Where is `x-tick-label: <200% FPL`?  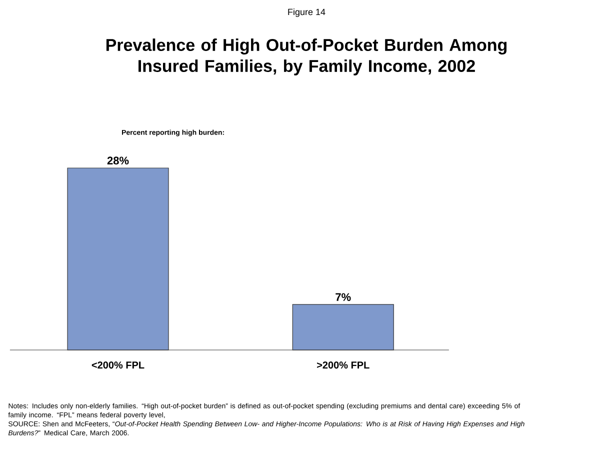 x-tick-label: <200% FPL is located at coordinates (118, 365).